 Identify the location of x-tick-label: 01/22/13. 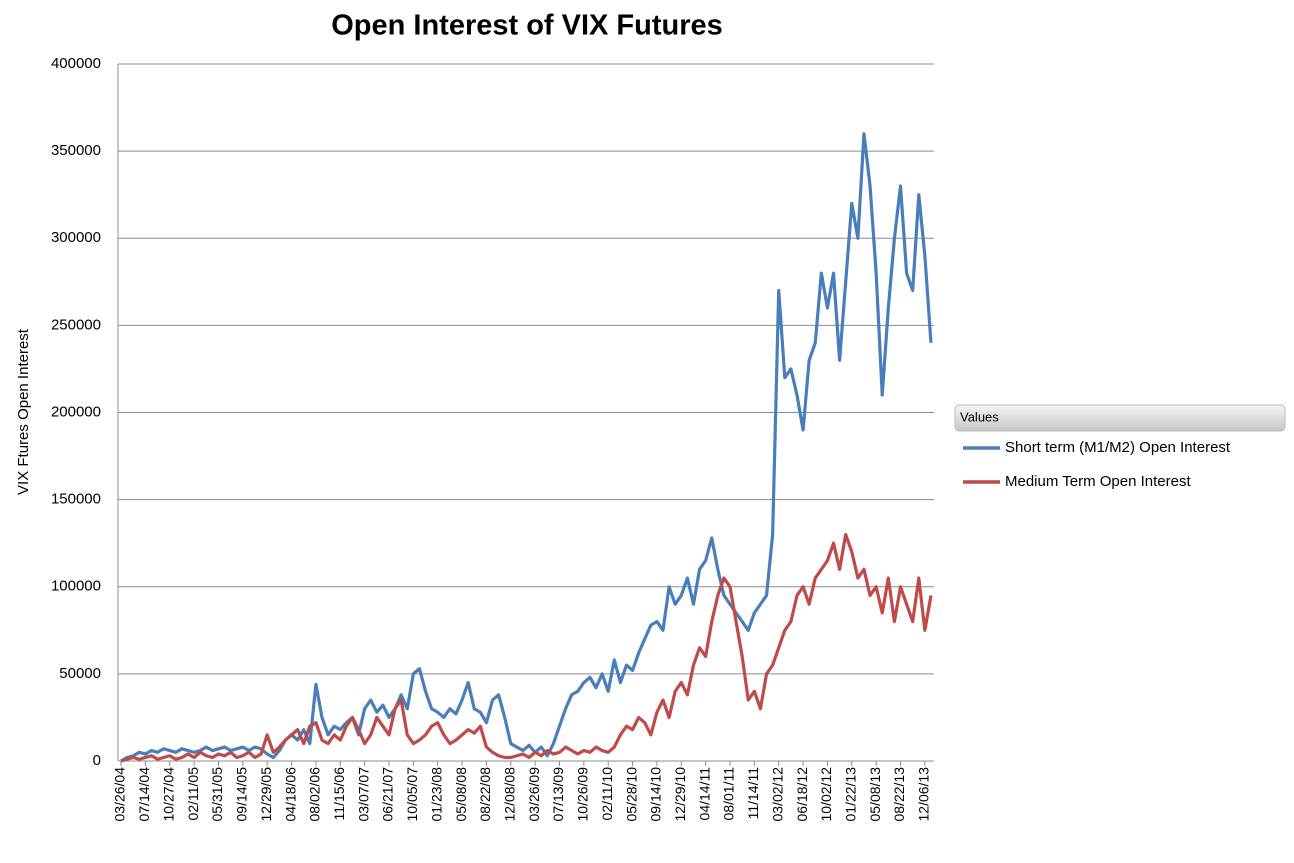
(850, 794).